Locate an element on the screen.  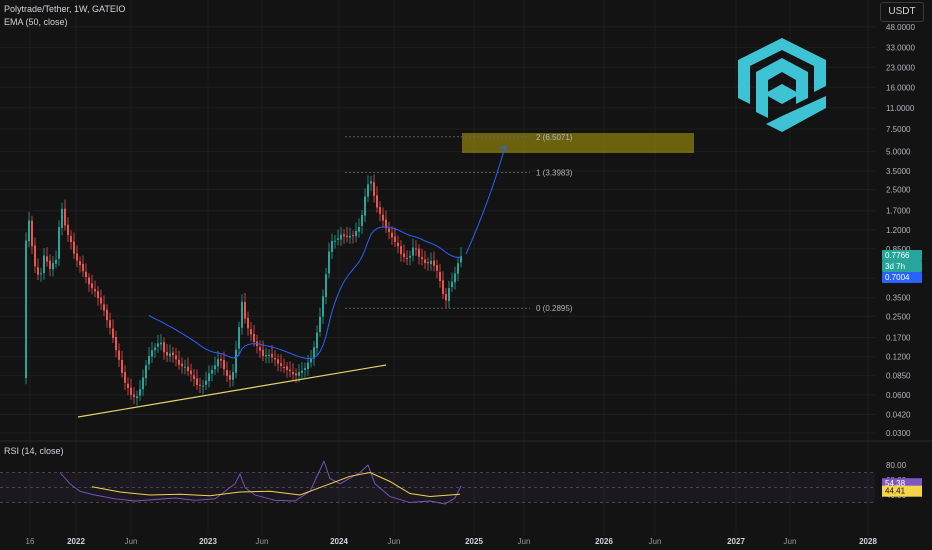
price-tick-label: 0.0850 is located at coordinates (898, 376).